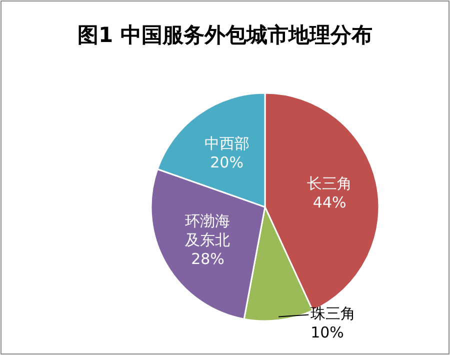  What do you see at coordinates (207, 231) in the screenshot?
I see `slice-label: 环渤海及东北` at bounding box center [207, 231].